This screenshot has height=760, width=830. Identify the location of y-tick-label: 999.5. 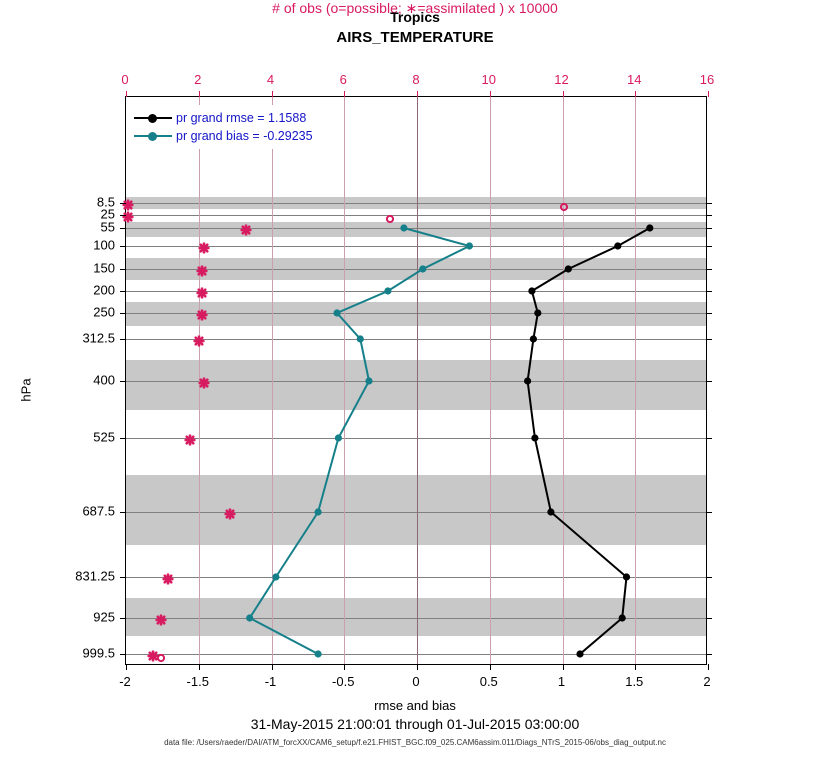
(98, 653).